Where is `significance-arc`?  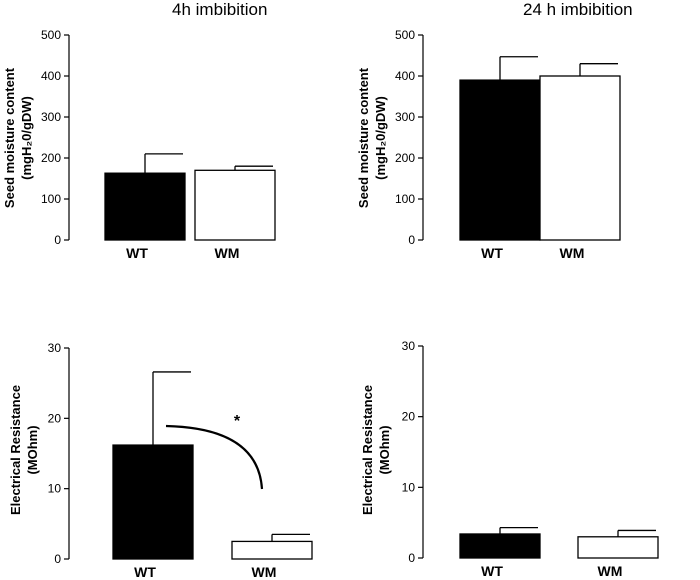
significance-arc is located at coordinates (214, 457).